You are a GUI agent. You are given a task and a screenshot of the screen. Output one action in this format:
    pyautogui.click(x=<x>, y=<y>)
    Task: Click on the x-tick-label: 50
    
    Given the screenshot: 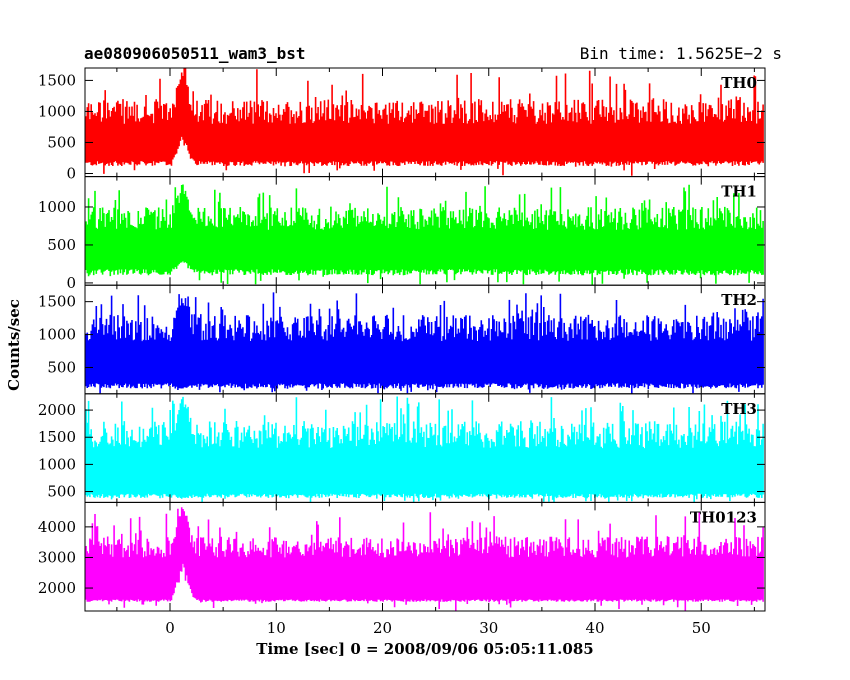 What is the action you would take?
    pyautogui.click(x=701, y=628)
    